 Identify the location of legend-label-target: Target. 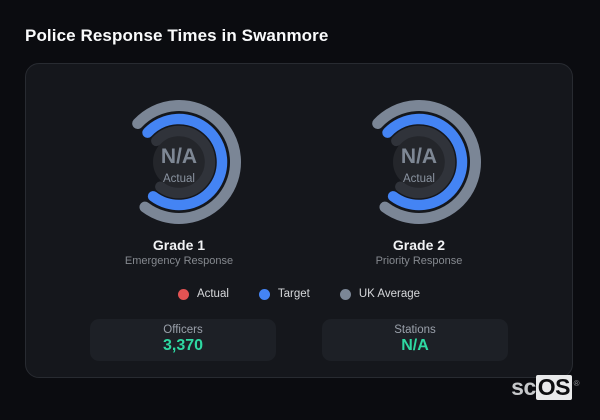
(293, 294).